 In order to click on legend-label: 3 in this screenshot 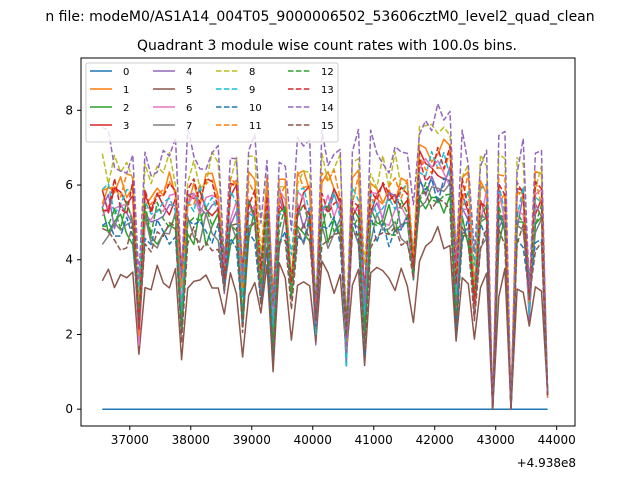, I will do `click(126, 126)`.